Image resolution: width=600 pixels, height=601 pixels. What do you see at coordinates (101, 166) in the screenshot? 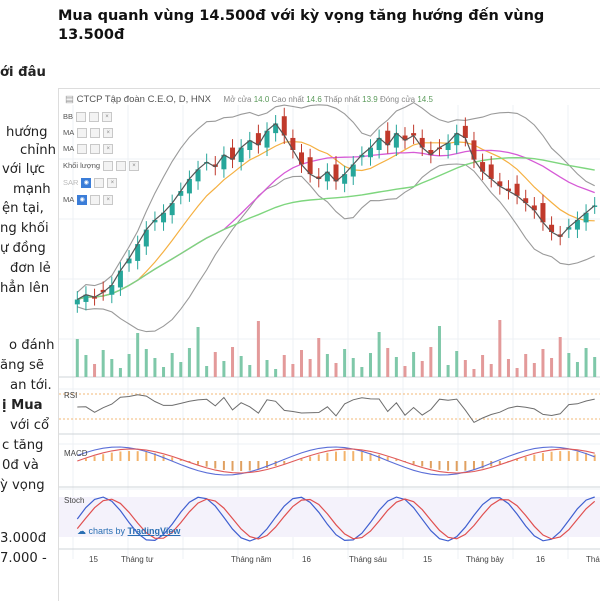
I see `indicator-volume: Khối lượng ×` at bounding box center [101, 166].